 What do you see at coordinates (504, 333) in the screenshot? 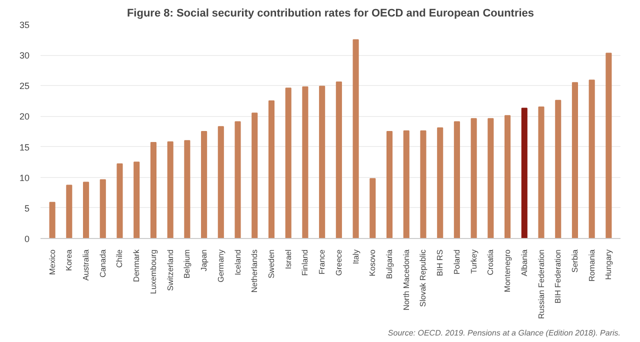
I see `source-note: Source: OECD. 2019. Pensions at a Glance (Edition 2018). Paris.` at bounding box center [504, 333].